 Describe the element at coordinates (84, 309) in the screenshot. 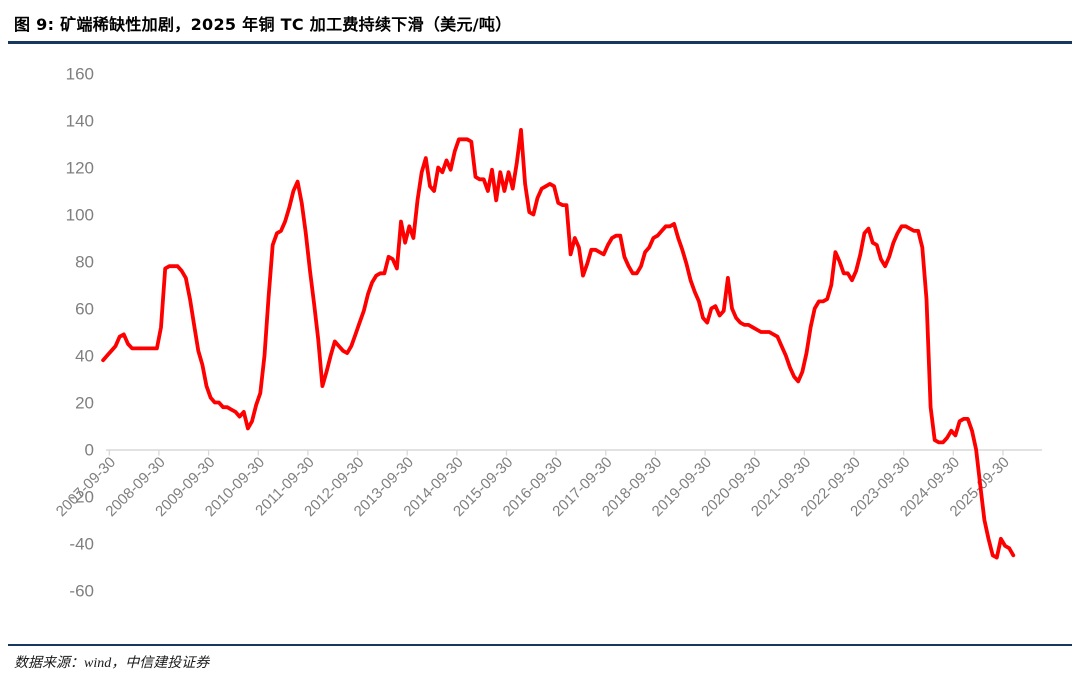

I see `y-tick-label: 60` at that location.